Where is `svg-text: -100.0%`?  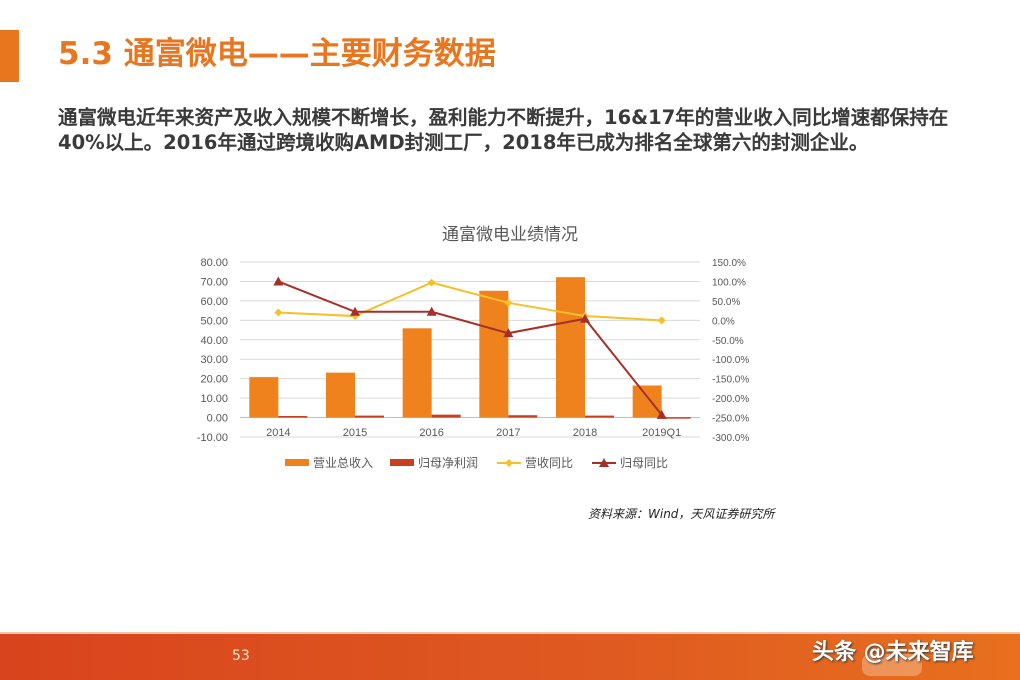 svg-text: -100.0% is located at coordinates (730, 360).